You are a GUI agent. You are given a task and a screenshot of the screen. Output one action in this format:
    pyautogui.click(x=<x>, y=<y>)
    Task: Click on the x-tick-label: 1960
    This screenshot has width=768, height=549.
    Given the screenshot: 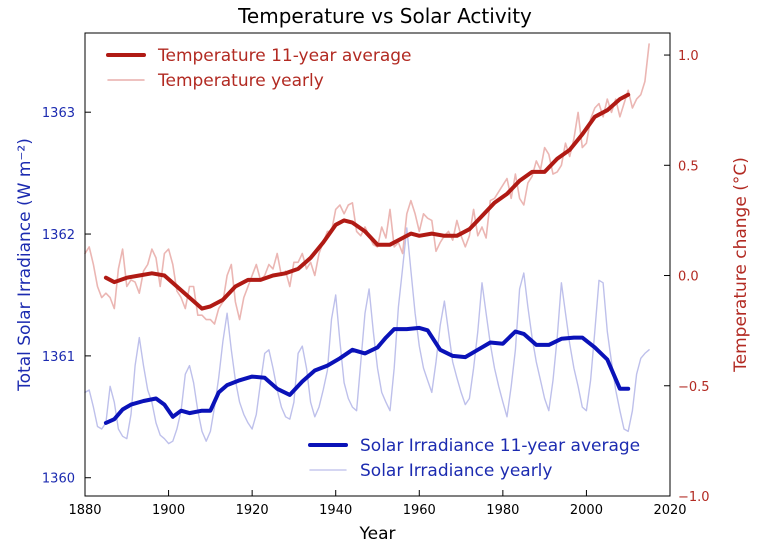 What is the action you would take?
    pyautogui.click(x=419, y=510)
    